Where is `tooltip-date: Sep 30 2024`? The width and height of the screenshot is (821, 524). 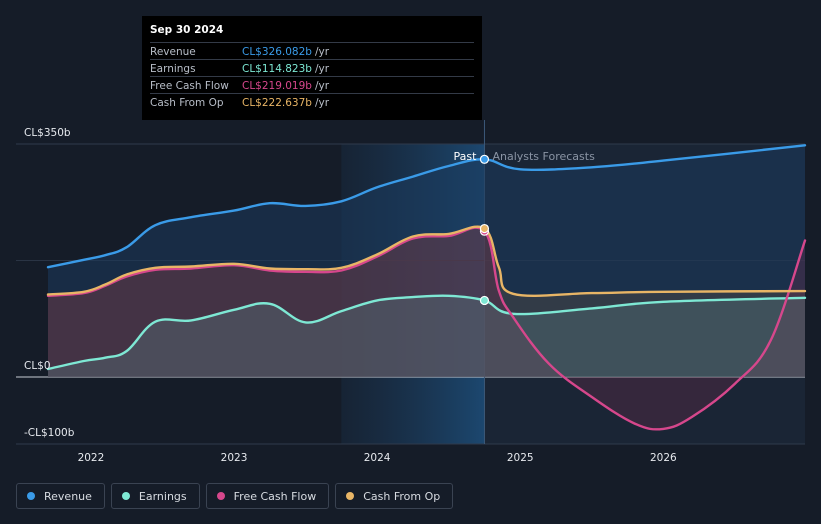 tooltip-date: Sep 30 2024 is located at coordinates (187, 30).